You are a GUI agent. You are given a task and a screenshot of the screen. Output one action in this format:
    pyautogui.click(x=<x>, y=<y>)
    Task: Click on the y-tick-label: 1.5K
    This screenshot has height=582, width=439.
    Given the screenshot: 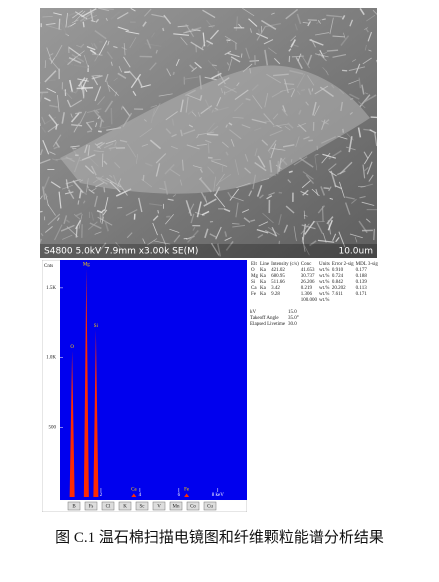 What is the action you would take?
    pyautogui.click(x=51, y=288)
    